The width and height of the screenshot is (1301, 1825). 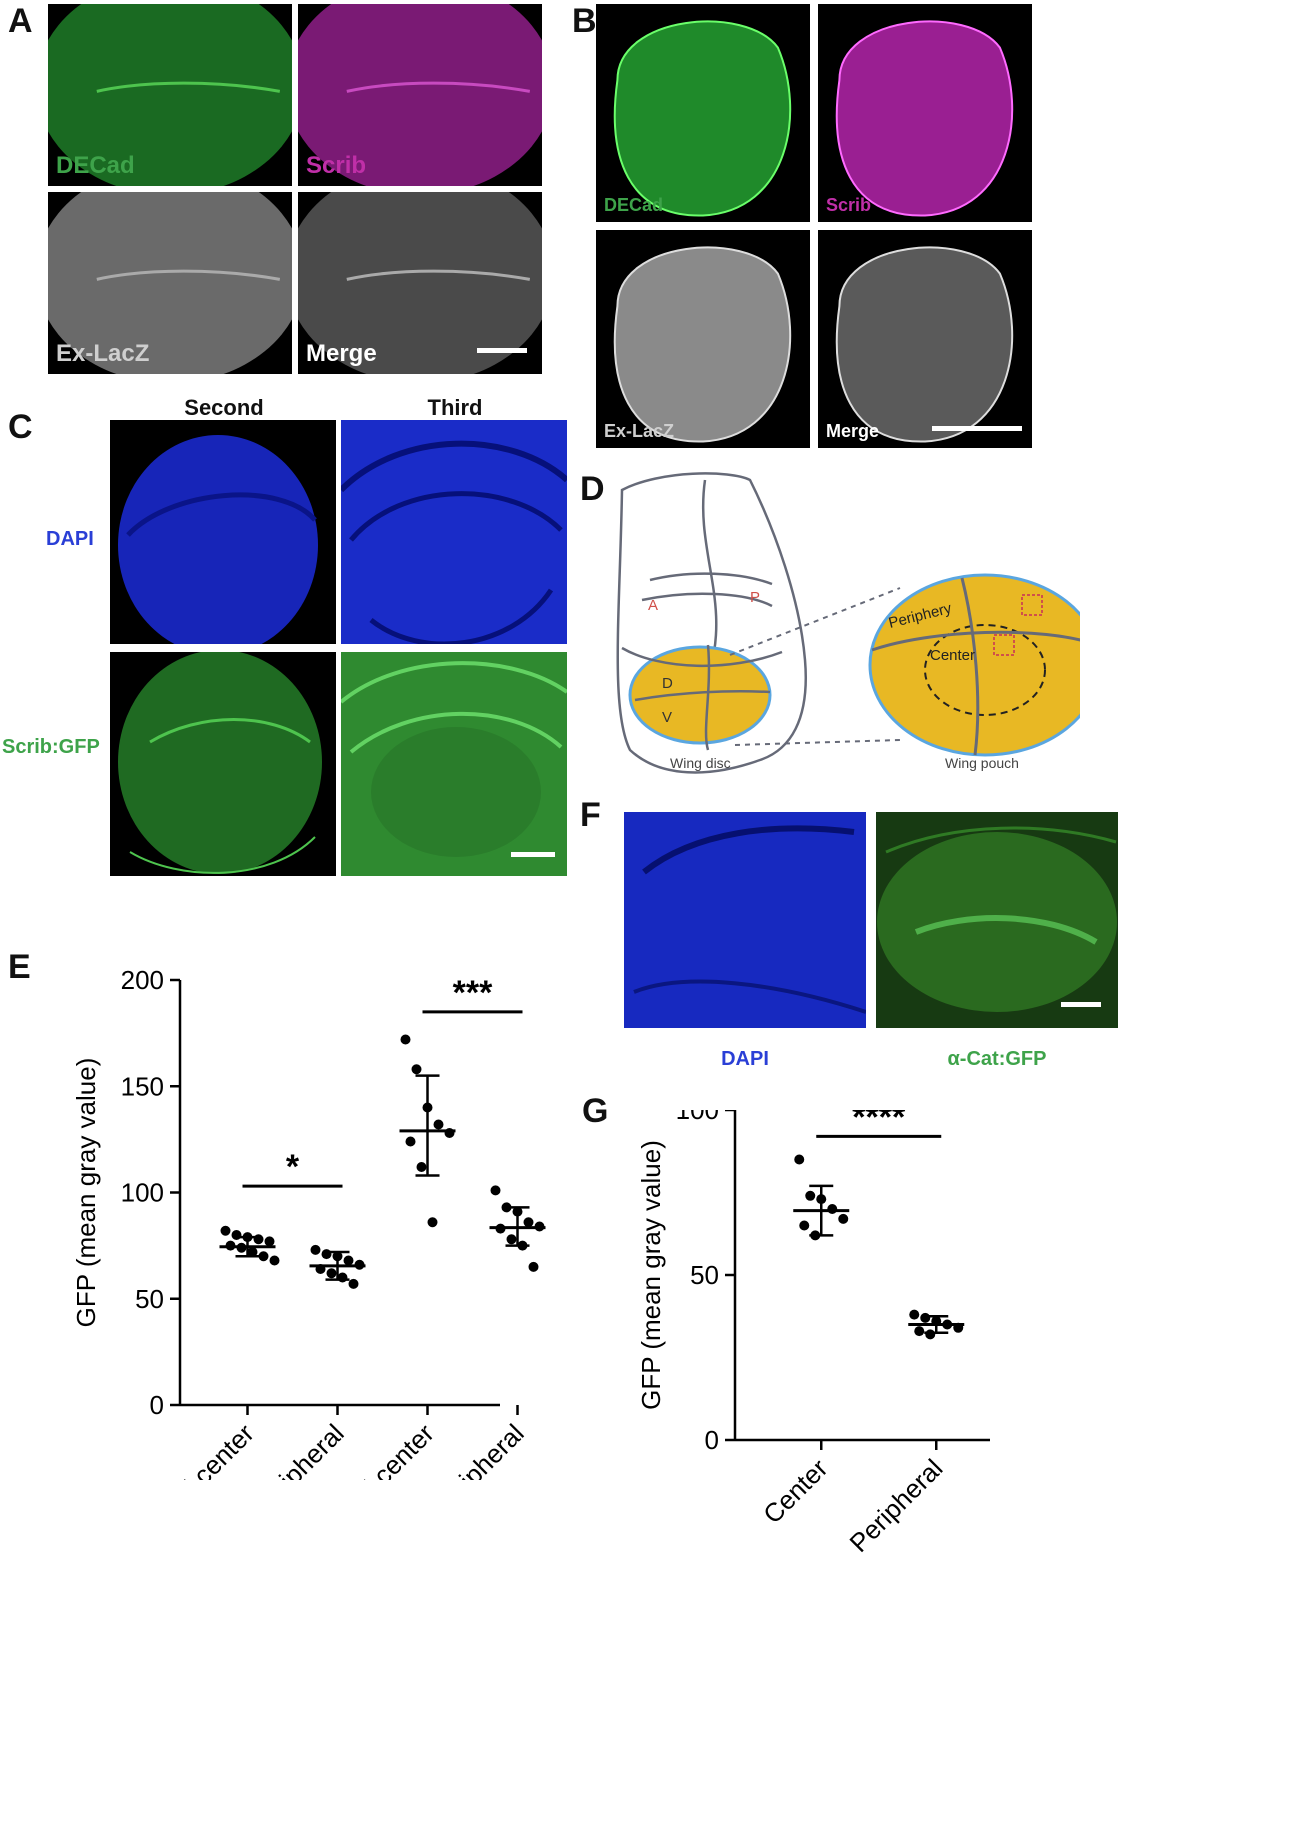 I want to click on disc-internal-line, so click(x=709, y=575).